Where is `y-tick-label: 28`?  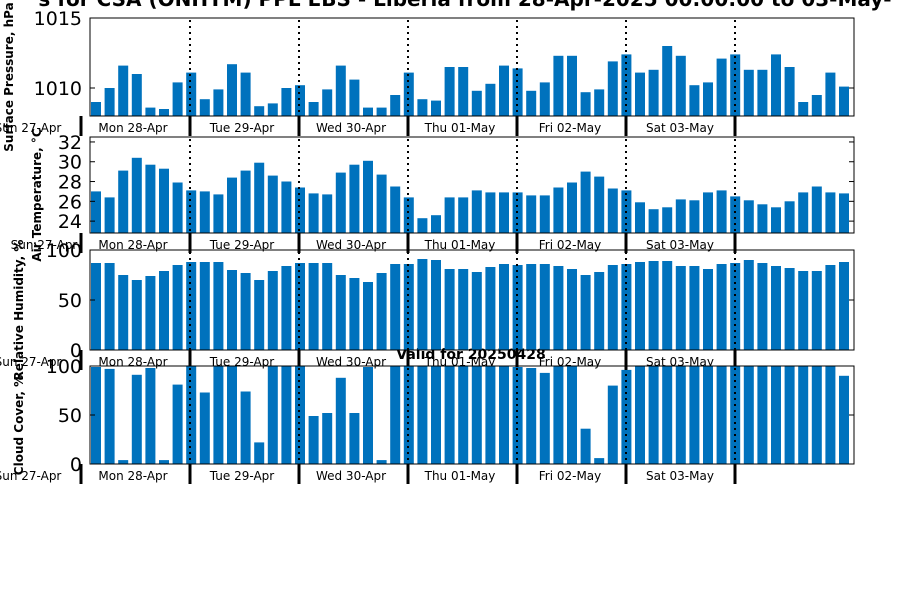 y-tick-label: 28 is located at coordinates (70, 183).